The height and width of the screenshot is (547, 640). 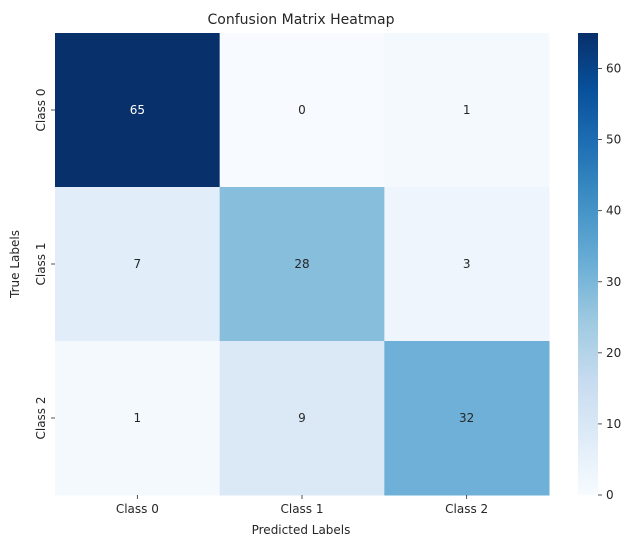 I want to click on colorbar-tick-label: 50, so click(x=613, y=140).